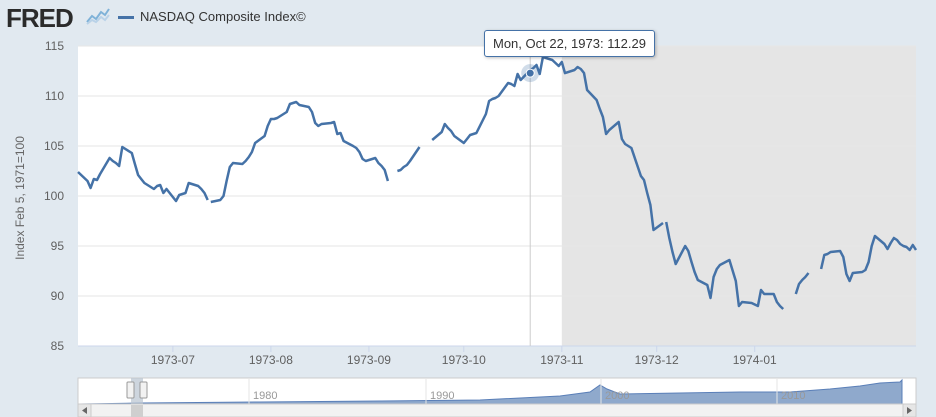  I want to click on chevron-left-icon, so click(84, 410).